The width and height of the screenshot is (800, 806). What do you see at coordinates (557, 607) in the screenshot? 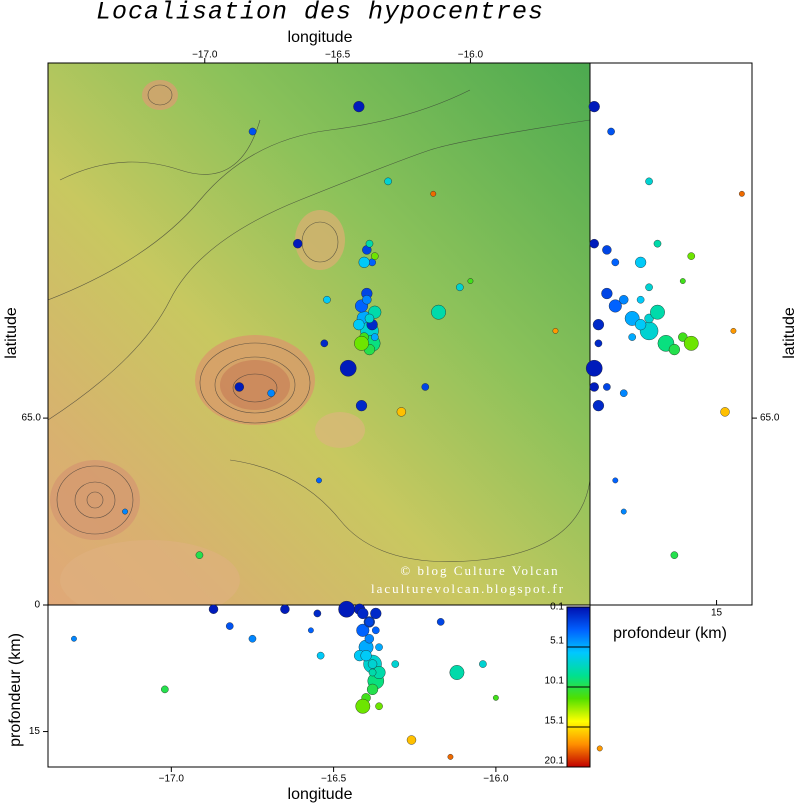
I see `colorbar-tick-label: 0.1` at bounding box center [557, 607].